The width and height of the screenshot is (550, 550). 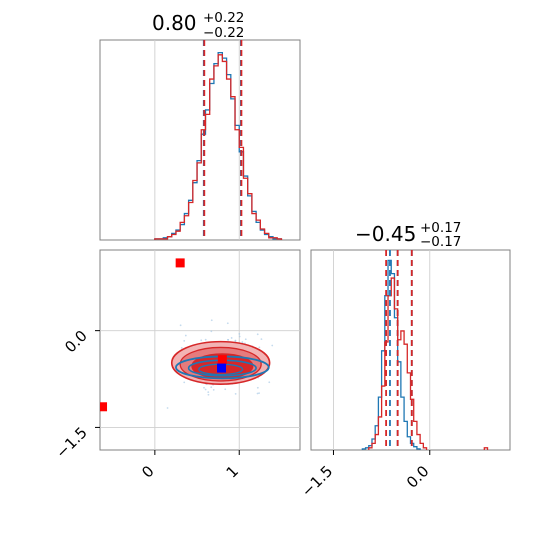 What do you see at coordinates (147, 471) in the screenshot?
I see `tick-label-x-param1: 0` at bounding box center [147, 471].